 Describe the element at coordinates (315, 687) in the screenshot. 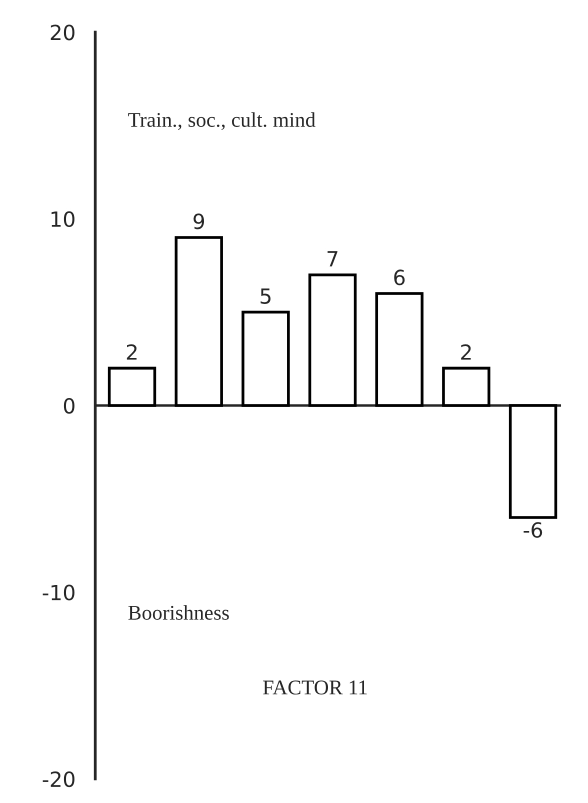

I see `annotation: FACTOR 11` at that location.